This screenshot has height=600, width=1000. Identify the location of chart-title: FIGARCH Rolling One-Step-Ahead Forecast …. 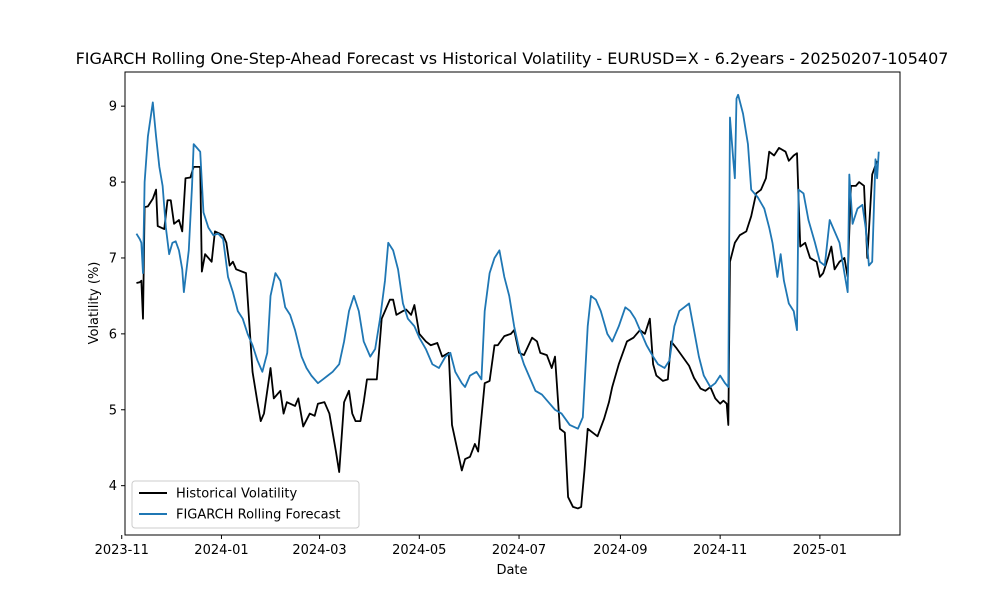
(512, 58).